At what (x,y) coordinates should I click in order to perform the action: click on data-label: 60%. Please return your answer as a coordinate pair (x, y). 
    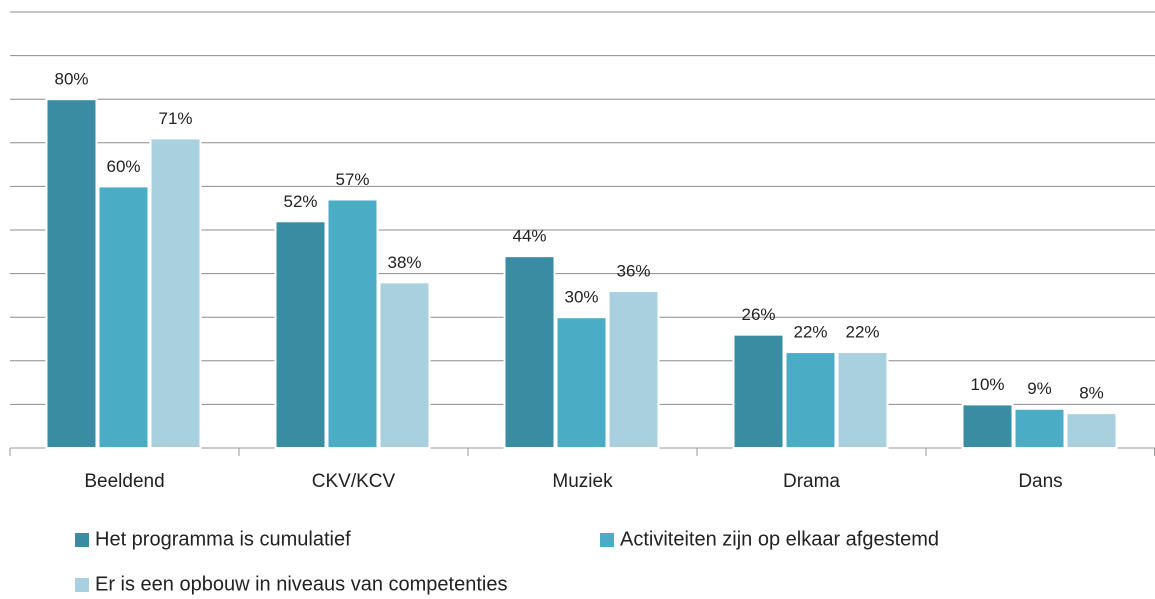
    Looking at the image, I should click on (123, 166).